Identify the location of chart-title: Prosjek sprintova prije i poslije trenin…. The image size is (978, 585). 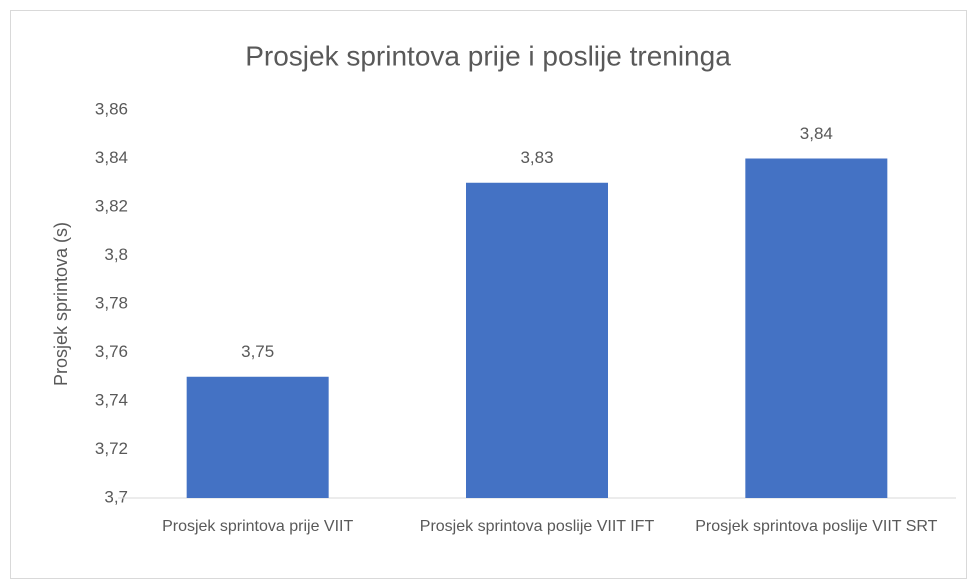
(488, 55).